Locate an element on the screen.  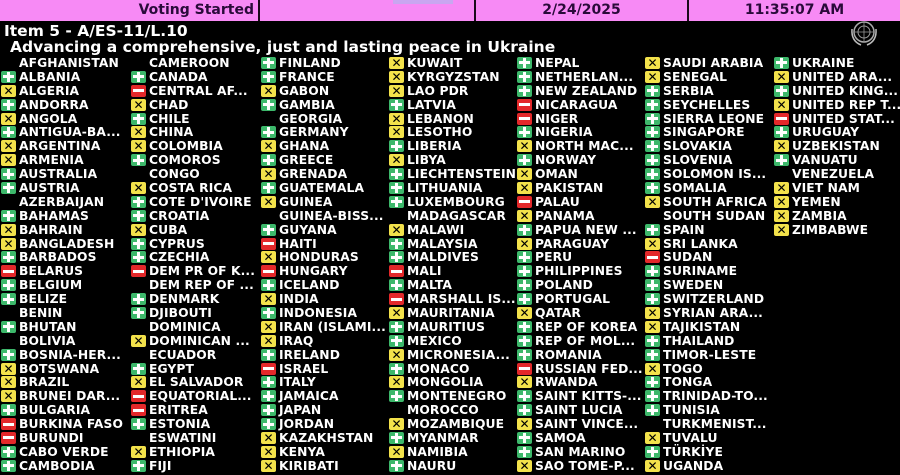
country-row: AZERBAIJAN is located at coordinates (65, 202).